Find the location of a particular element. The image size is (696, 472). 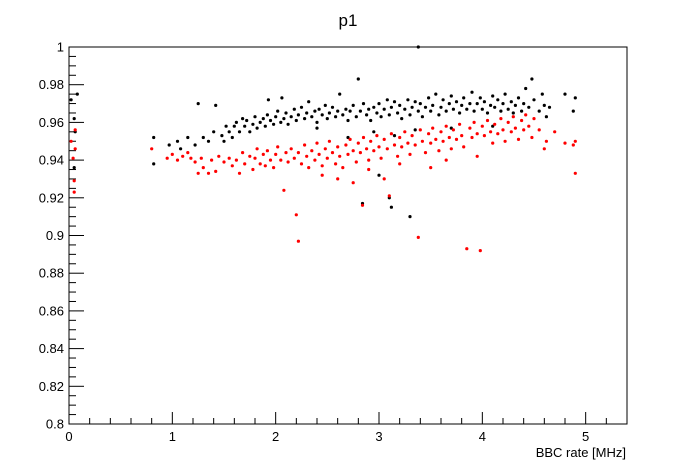

x-tick-label: 1 is located at coordinates (172, 436).